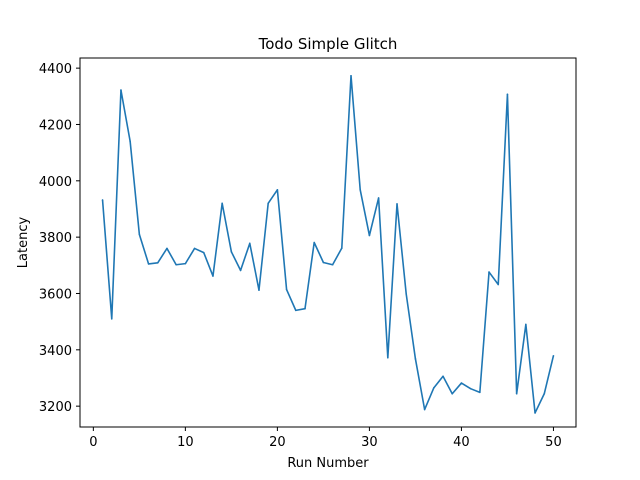 The height and width of the screenshot is (480, 640). What do you see at coordinates (55, 351) in the screenshot?
I see `y-tick-label: 3400` at bounding box center [55, 351].